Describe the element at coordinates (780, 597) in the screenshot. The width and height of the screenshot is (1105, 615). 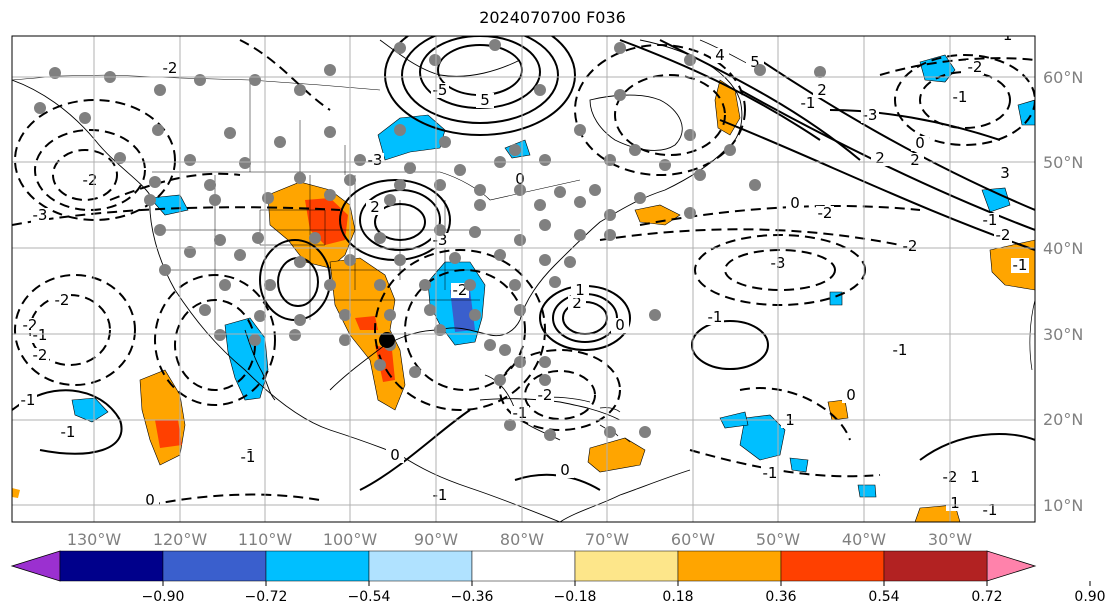
I see `colorbar-tick-label: 0.36` at that location.